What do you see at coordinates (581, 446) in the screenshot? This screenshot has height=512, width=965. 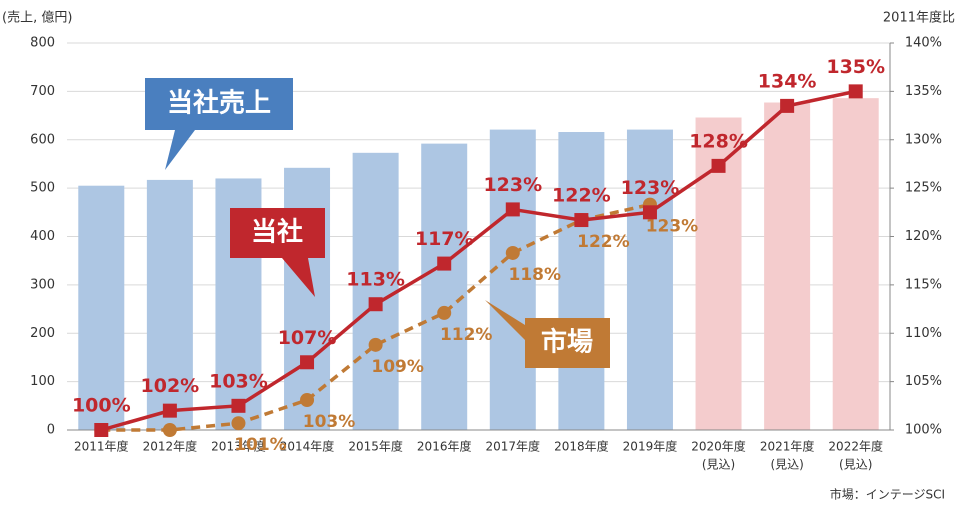 I see `x-tick-label: 2018年度` at bounding box center [581, 446].